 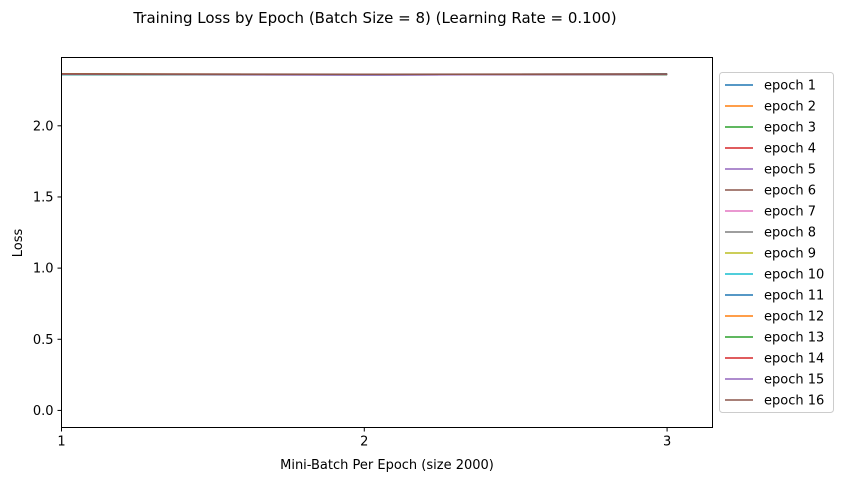 What do you see at coordinates (794, 317) in the screenshot?
I see `legend-label: epoch 12` at bounding box center [794, 317].